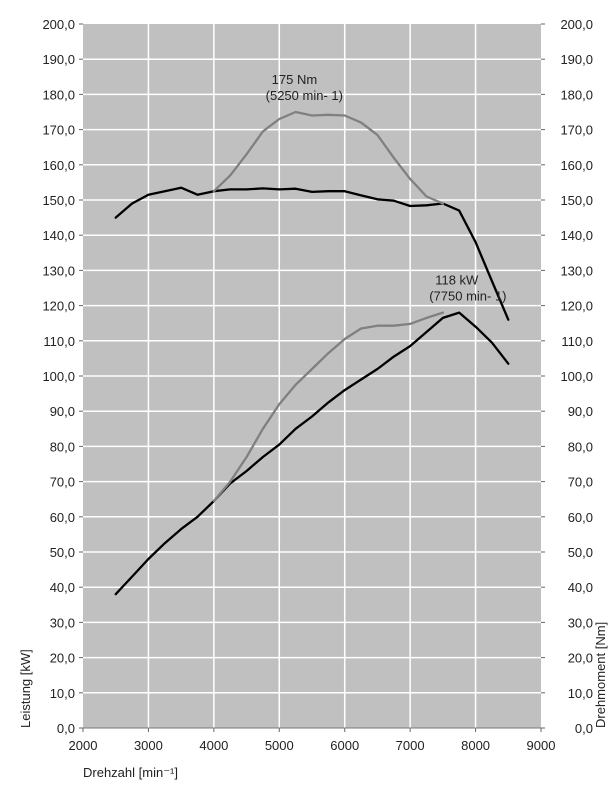  Describe the element at coordinates (328, 157) in the screenshot. I see `series-line-torque-gray` at that location.